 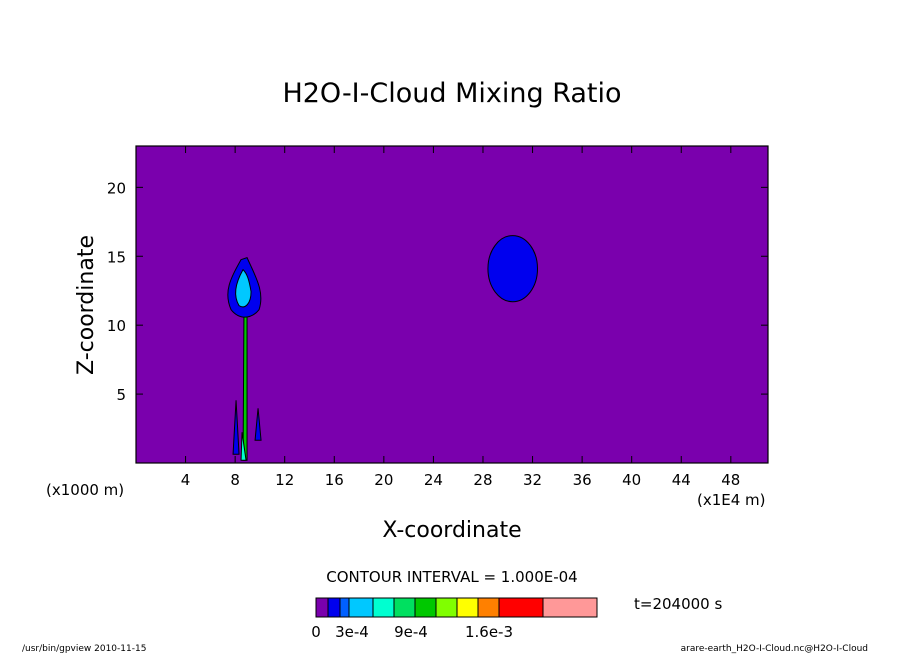 I want to click on x-tick-label: 12, so click(x=284, y=480).